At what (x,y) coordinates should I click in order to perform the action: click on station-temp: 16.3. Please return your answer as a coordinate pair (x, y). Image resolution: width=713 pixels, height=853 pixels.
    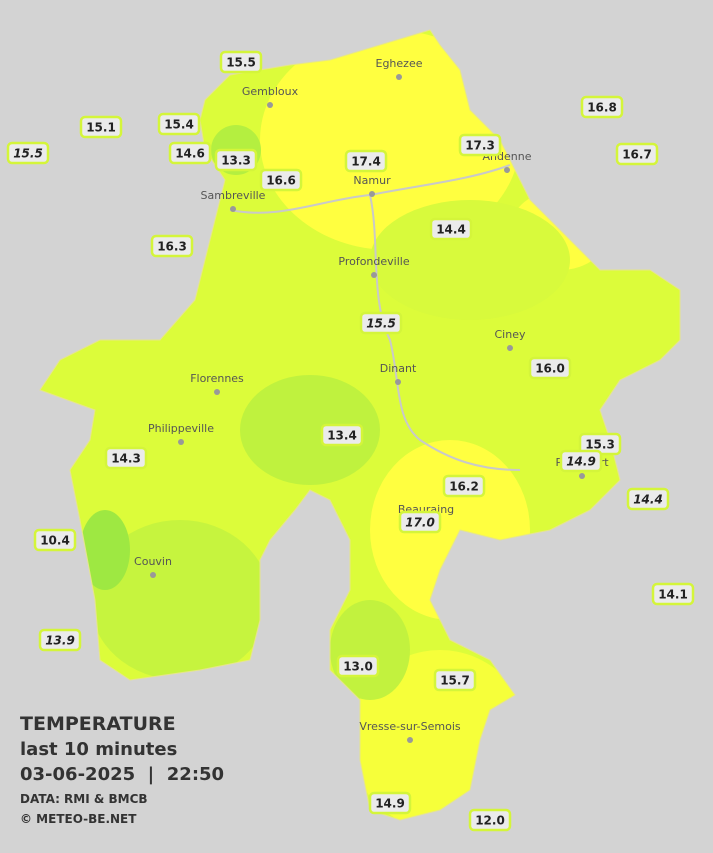
    Looking at the image, I should click on (172, 247).